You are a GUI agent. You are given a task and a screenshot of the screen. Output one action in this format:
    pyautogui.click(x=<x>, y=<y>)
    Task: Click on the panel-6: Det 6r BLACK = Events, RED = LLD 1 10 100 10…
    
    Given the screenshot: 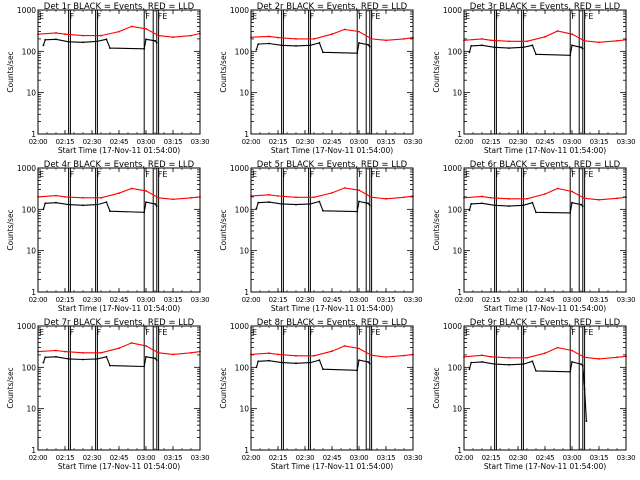 What is the action you would take?
    pyautogui.click(x=534, y=236)
    